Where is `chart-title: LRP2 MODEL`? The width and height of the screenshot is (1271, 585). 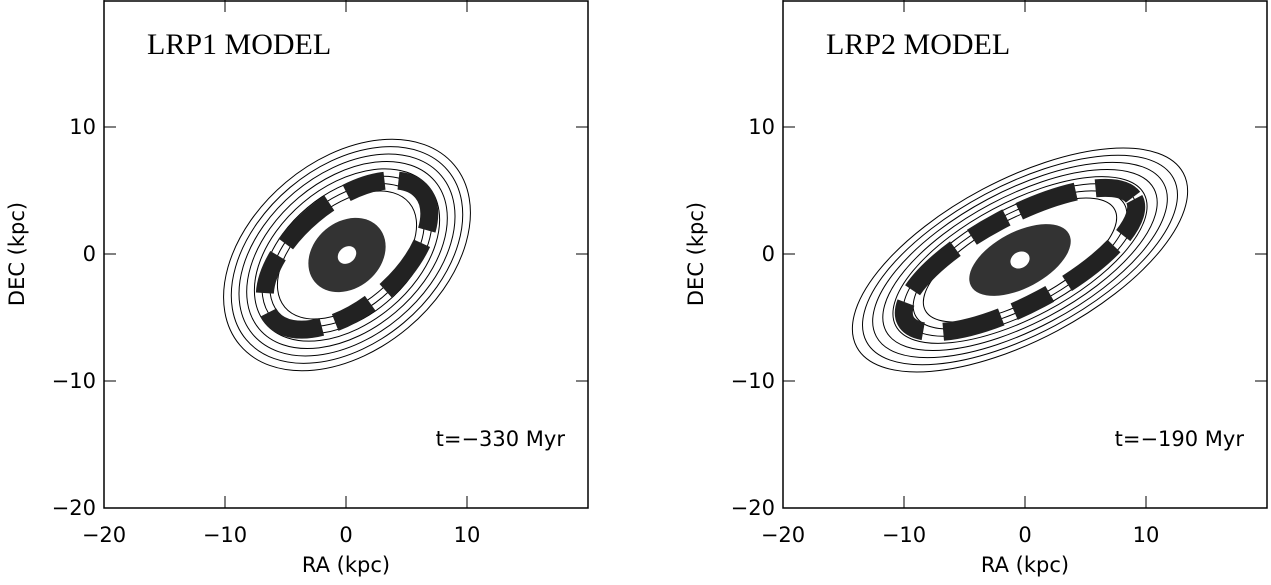
chart-title: LRP2 MODEL is located at coordinates (918, 44).